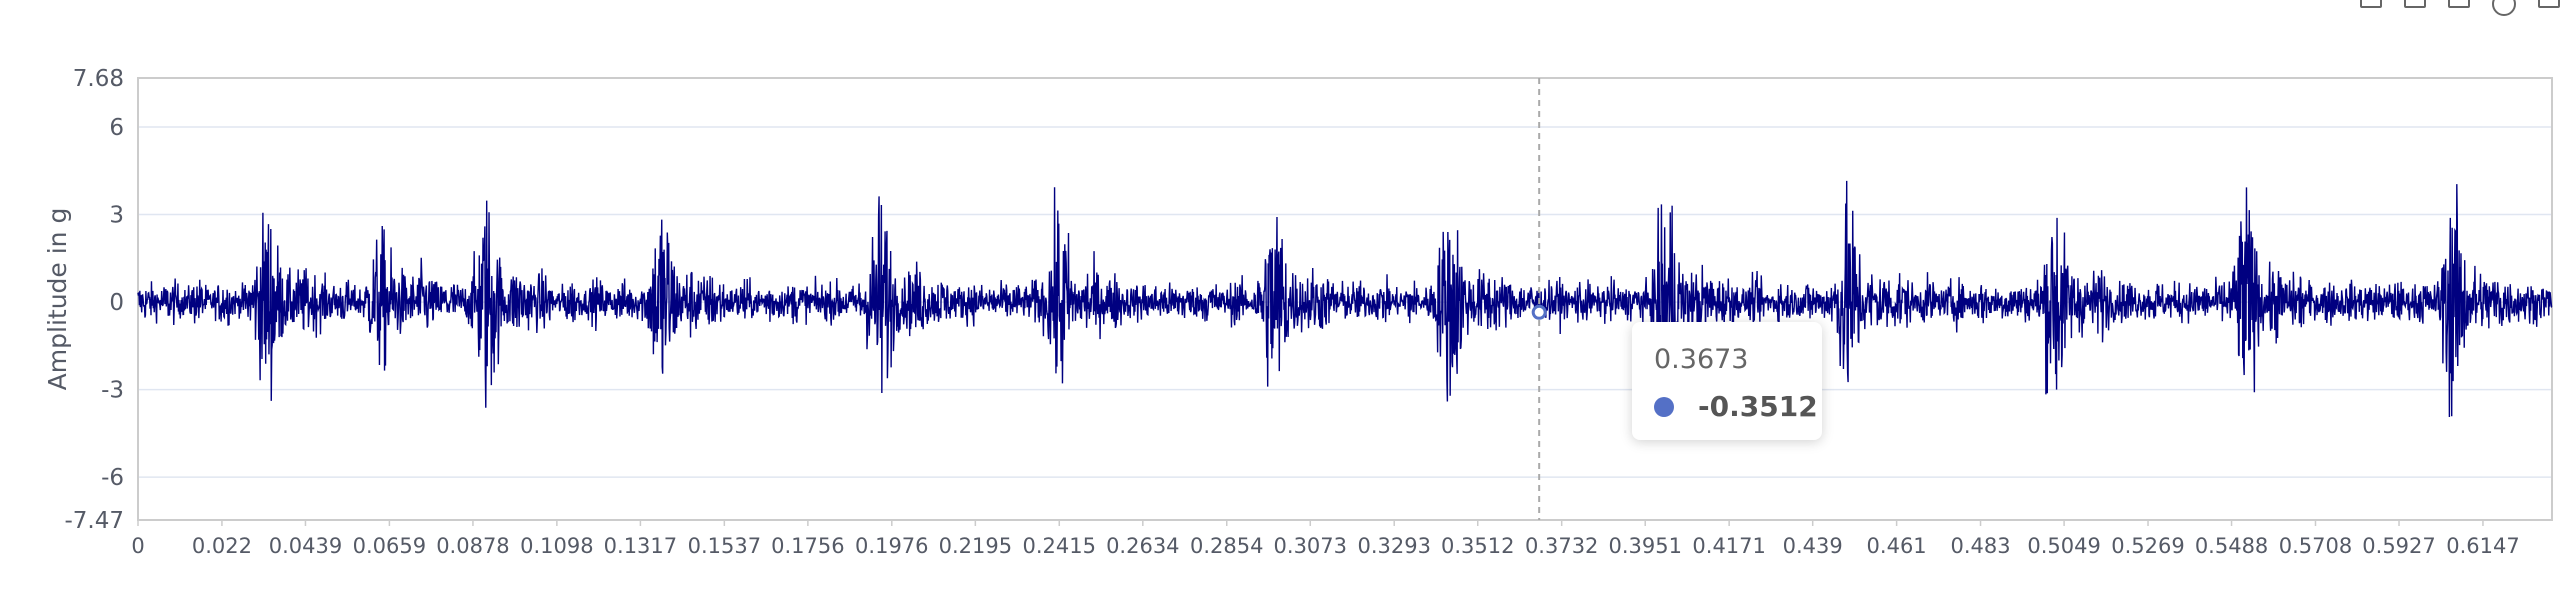 This screenshot has height=614, width=2568. Describe the element at coordinates (1477, 546) in the screenshot. I see `x-tick-label: 0.3512` at that location.